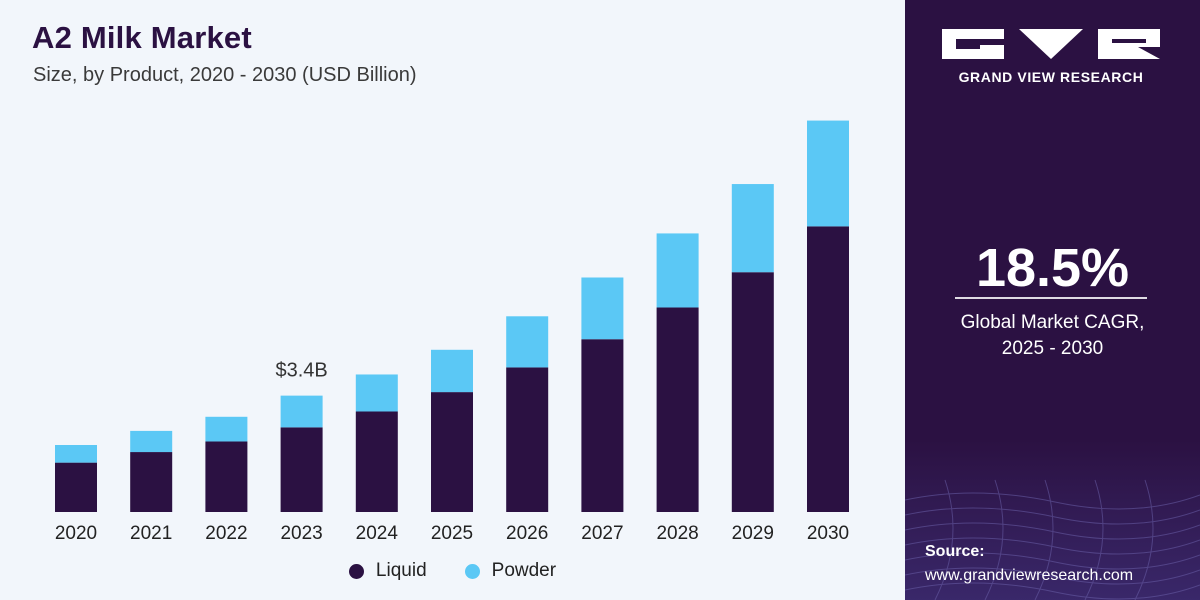 Image resolution: width=1200 pixels, height=600 pixels. I want to click on bar-liquid-2021, so click(151, 482).